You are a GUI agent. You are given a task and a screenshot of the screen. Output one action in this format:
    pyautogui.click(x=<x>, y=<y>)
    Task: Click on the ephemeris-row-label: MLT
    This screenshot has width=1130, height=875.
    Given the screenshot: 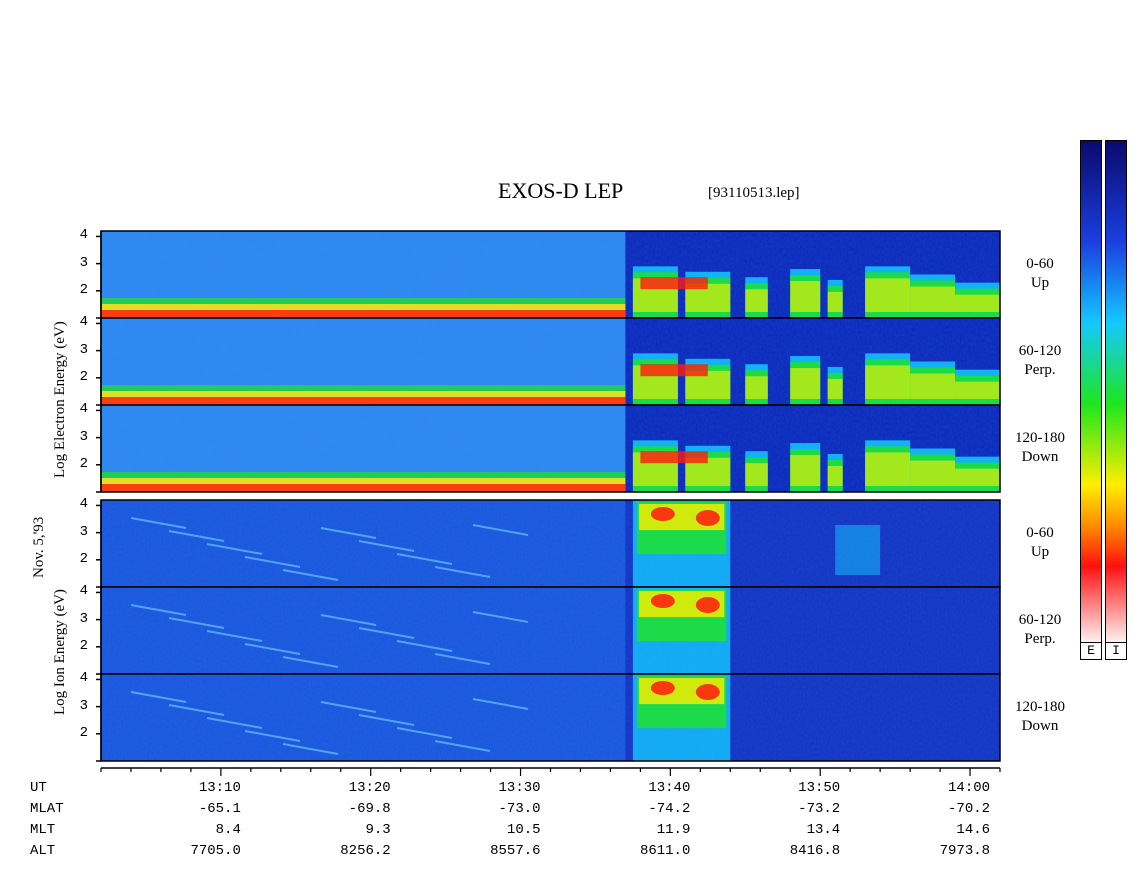 What is the action you would take?
    pyautogui.click(x=43, y=830)
    